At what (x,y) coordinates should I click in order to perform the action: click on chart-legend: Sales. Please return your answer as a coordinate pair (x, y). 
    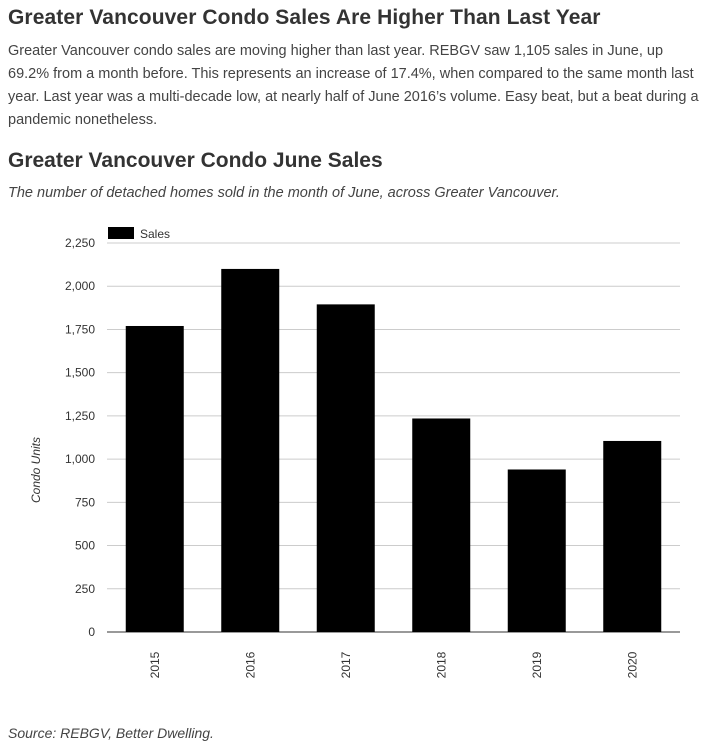
    Looking at the image, I should click on (139, 234).